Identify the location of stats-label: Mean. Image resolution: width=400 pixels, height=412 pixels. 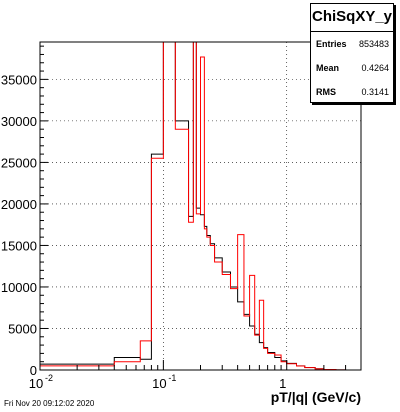
(328, 68).